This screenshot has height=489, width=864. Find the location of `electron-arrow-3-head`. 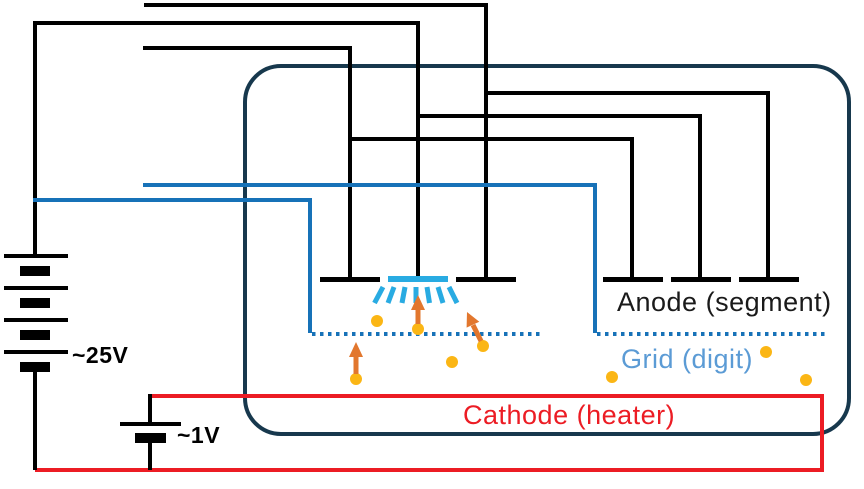

electron-arrow-3-head is located at coordinates (473, 320).